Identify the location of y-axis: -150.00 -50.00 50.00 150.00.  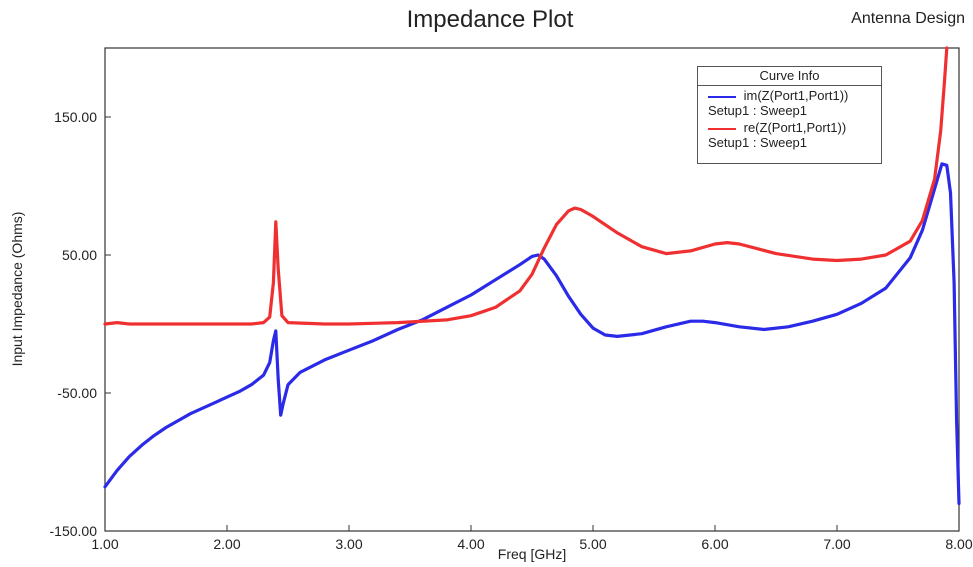
(80, 324).